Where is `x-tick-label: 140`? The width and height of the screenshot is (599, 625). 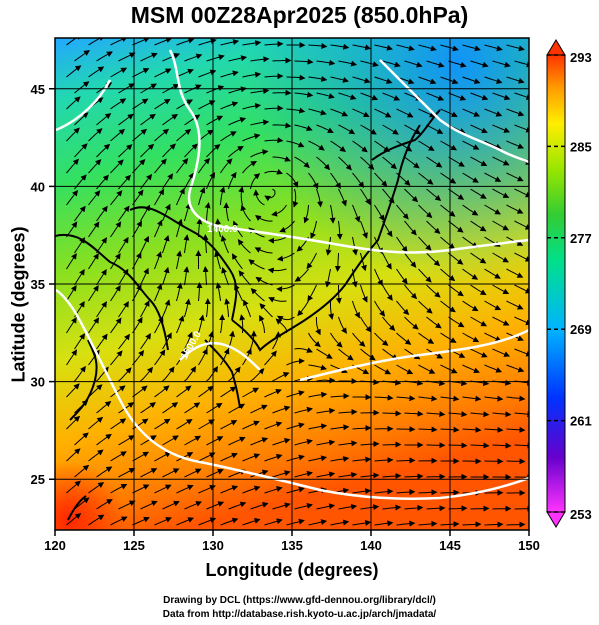
x-tick-label: 140 is located at coordinates (371, 545).